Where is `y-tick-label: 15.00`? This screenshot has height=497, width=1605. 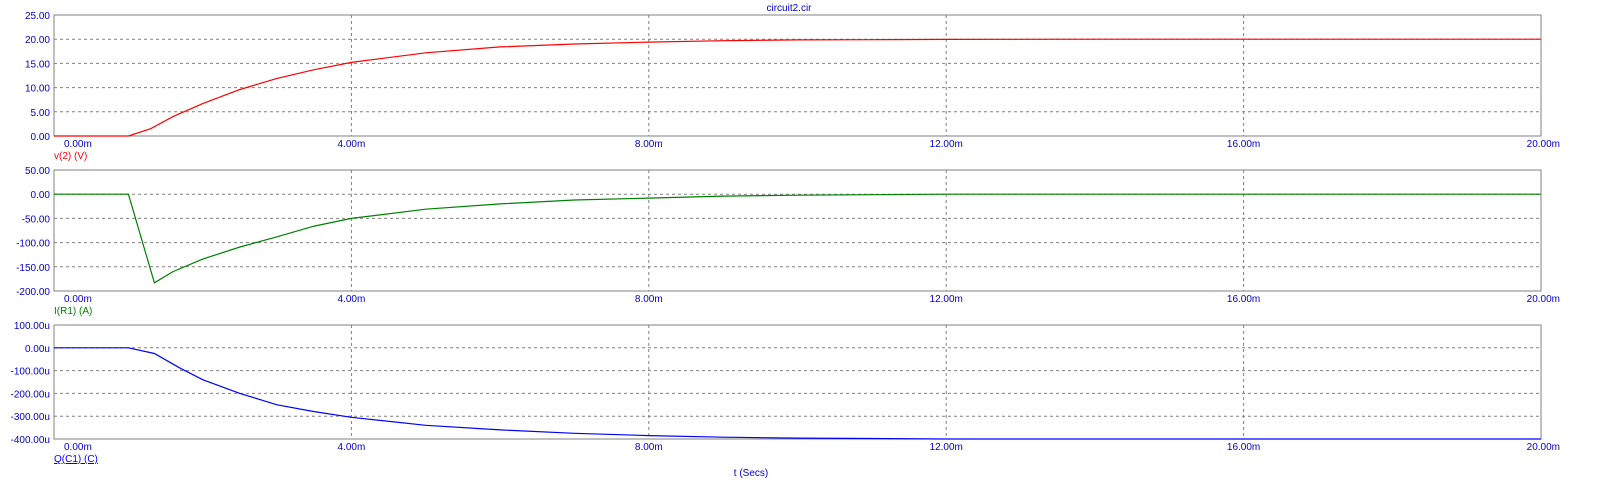
y-tick-label: 15.00 is located at coordinates (37, 64).